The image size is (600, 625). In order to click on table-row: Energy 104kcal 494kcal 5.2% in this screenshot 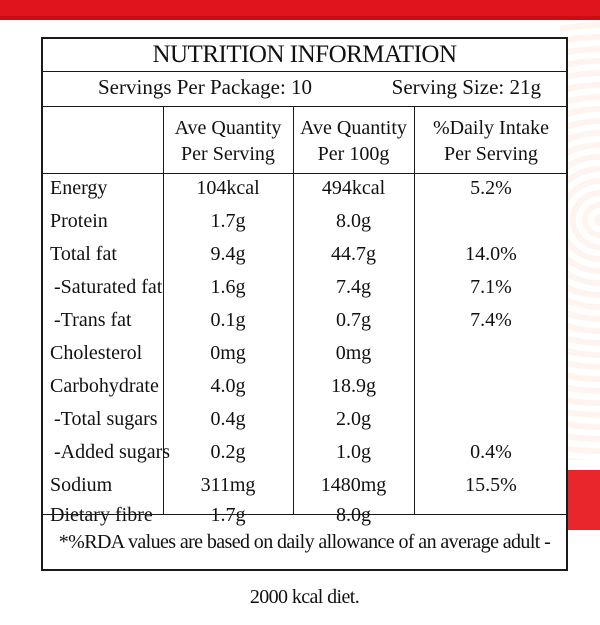, I will do `click(304, 190)`.